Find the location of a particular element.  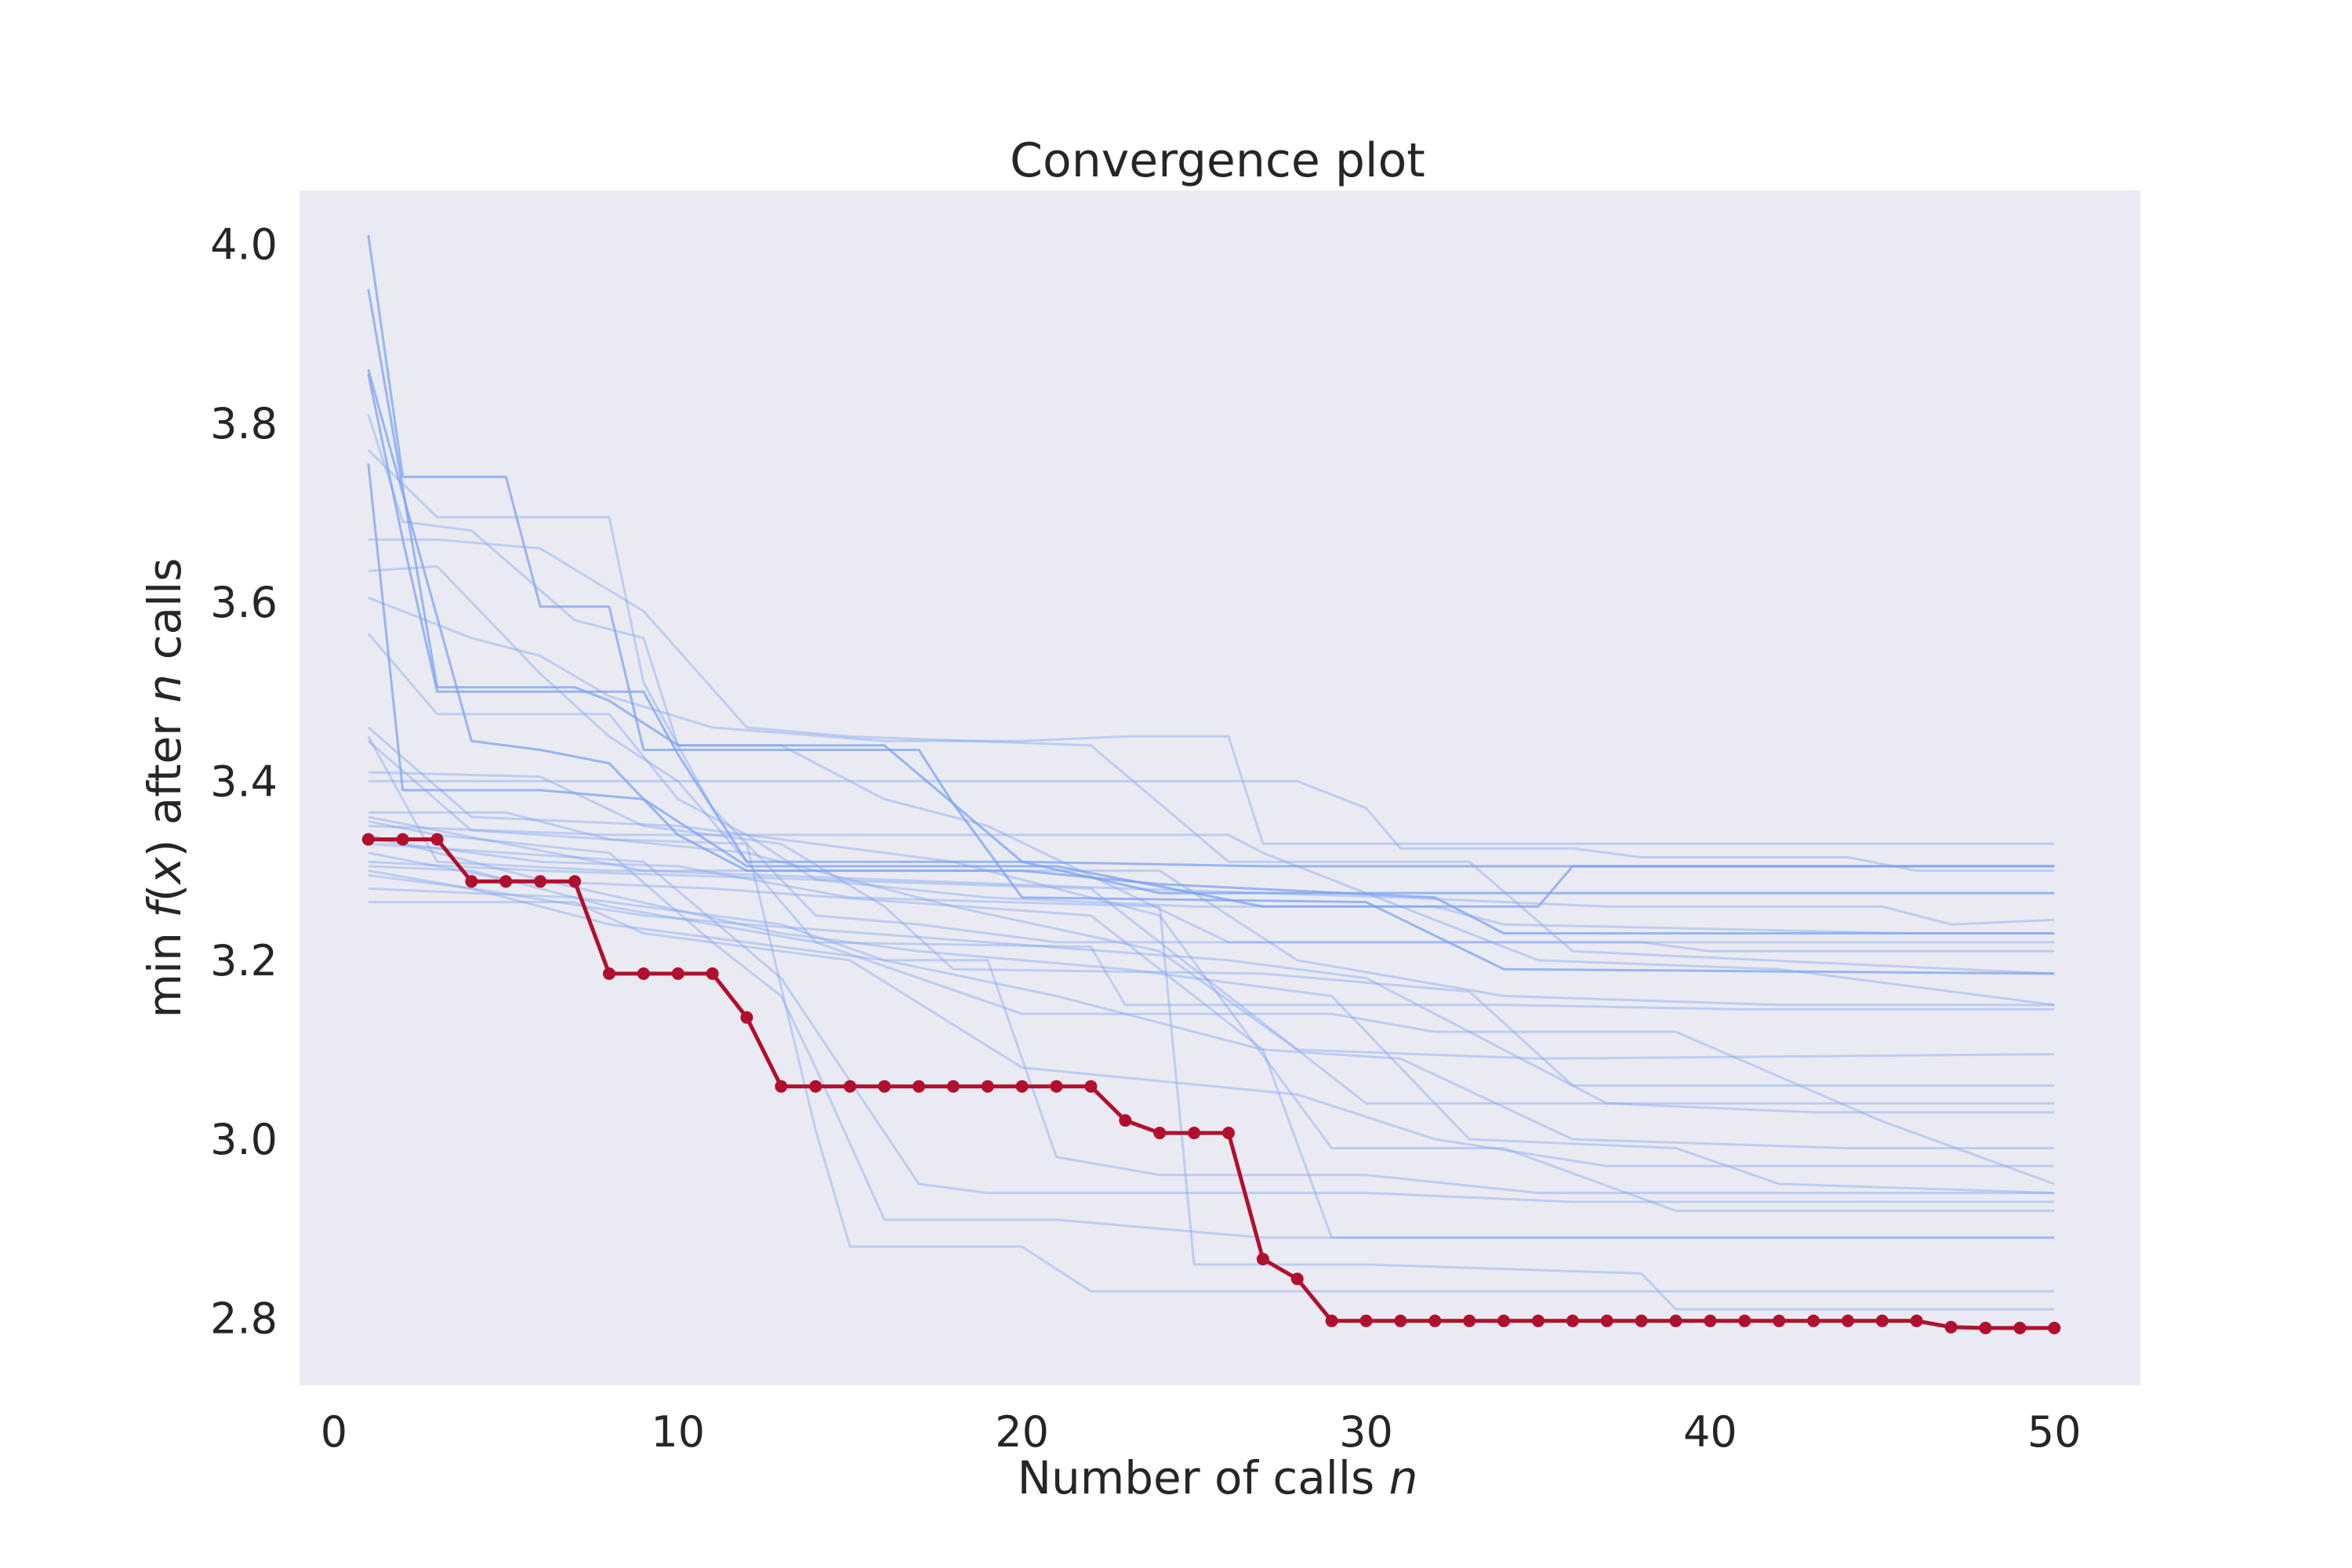

x-tick-label: 10 is located at coordinates (678, 1432).